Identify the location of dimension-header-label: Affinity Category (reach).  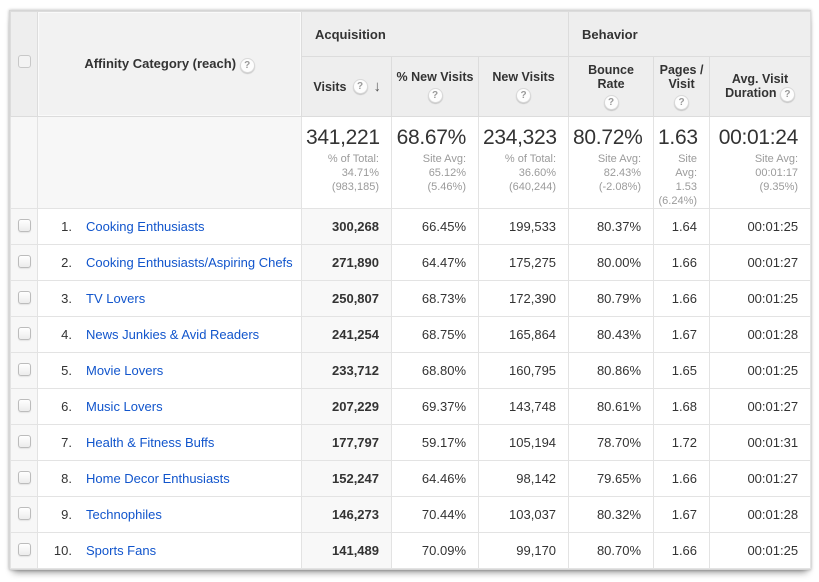
(160, 63).